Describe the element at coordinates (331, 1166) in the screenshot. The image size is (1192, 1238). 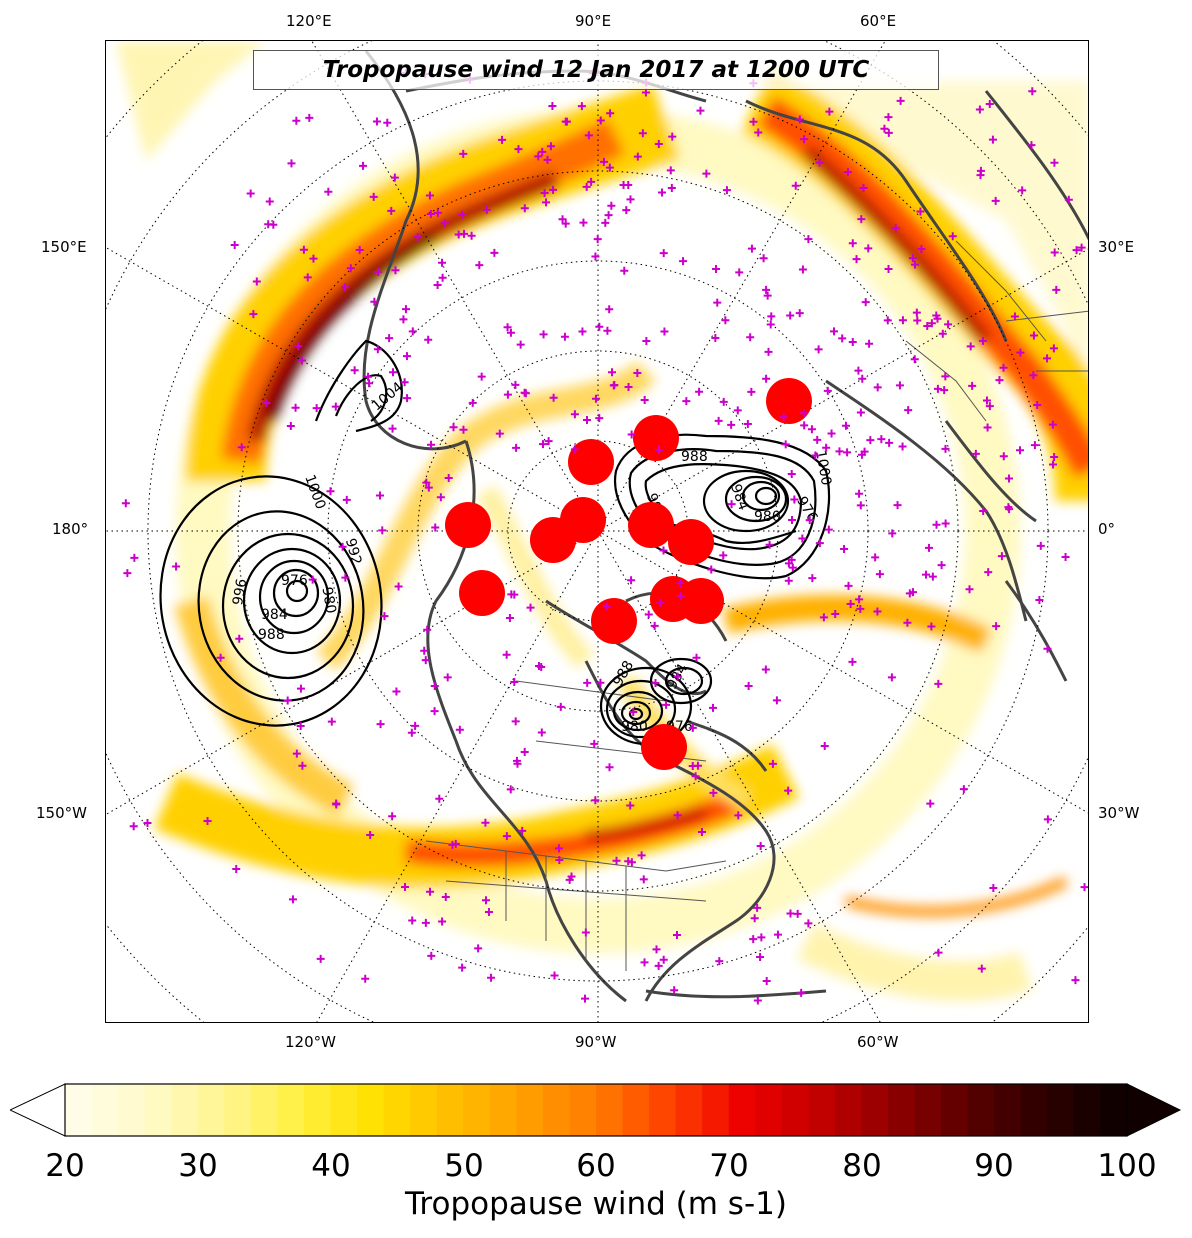
I see `colorbar-tick: 40` at that location.